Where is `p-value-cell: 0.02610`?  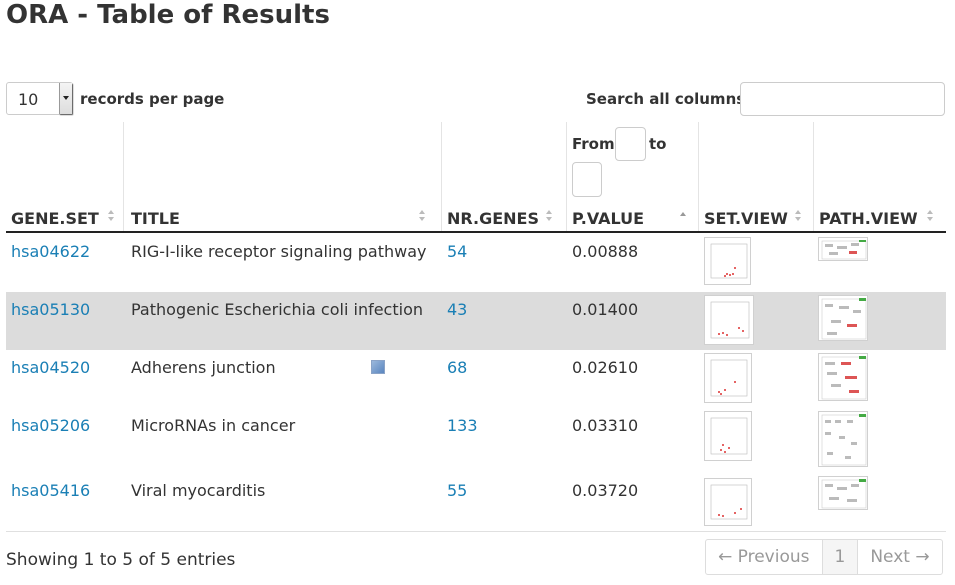 p-value-cell: 0.02610 is located at coordinates (605, 367).